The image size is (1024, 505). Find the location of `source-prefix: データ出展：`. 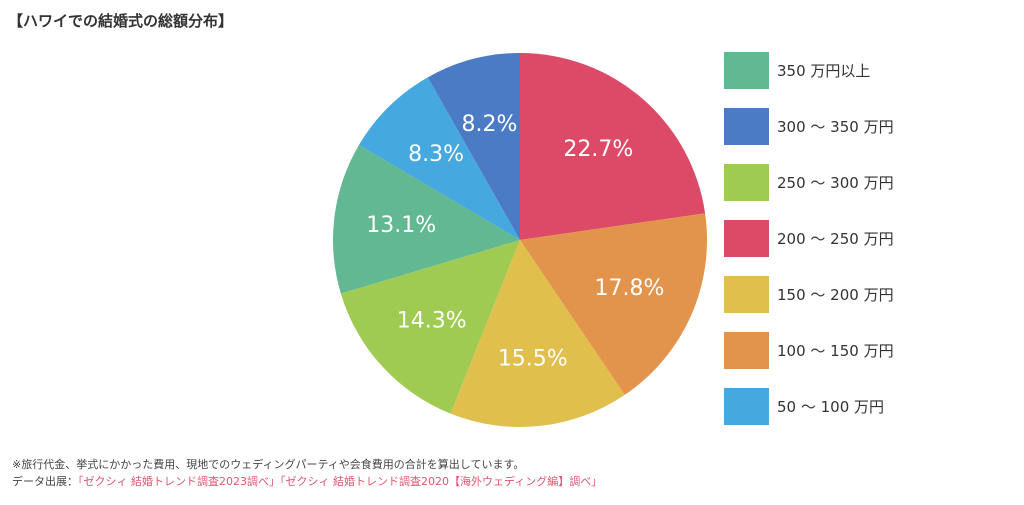

source-prefix: データ出展： is located at coordinates (45, 481).